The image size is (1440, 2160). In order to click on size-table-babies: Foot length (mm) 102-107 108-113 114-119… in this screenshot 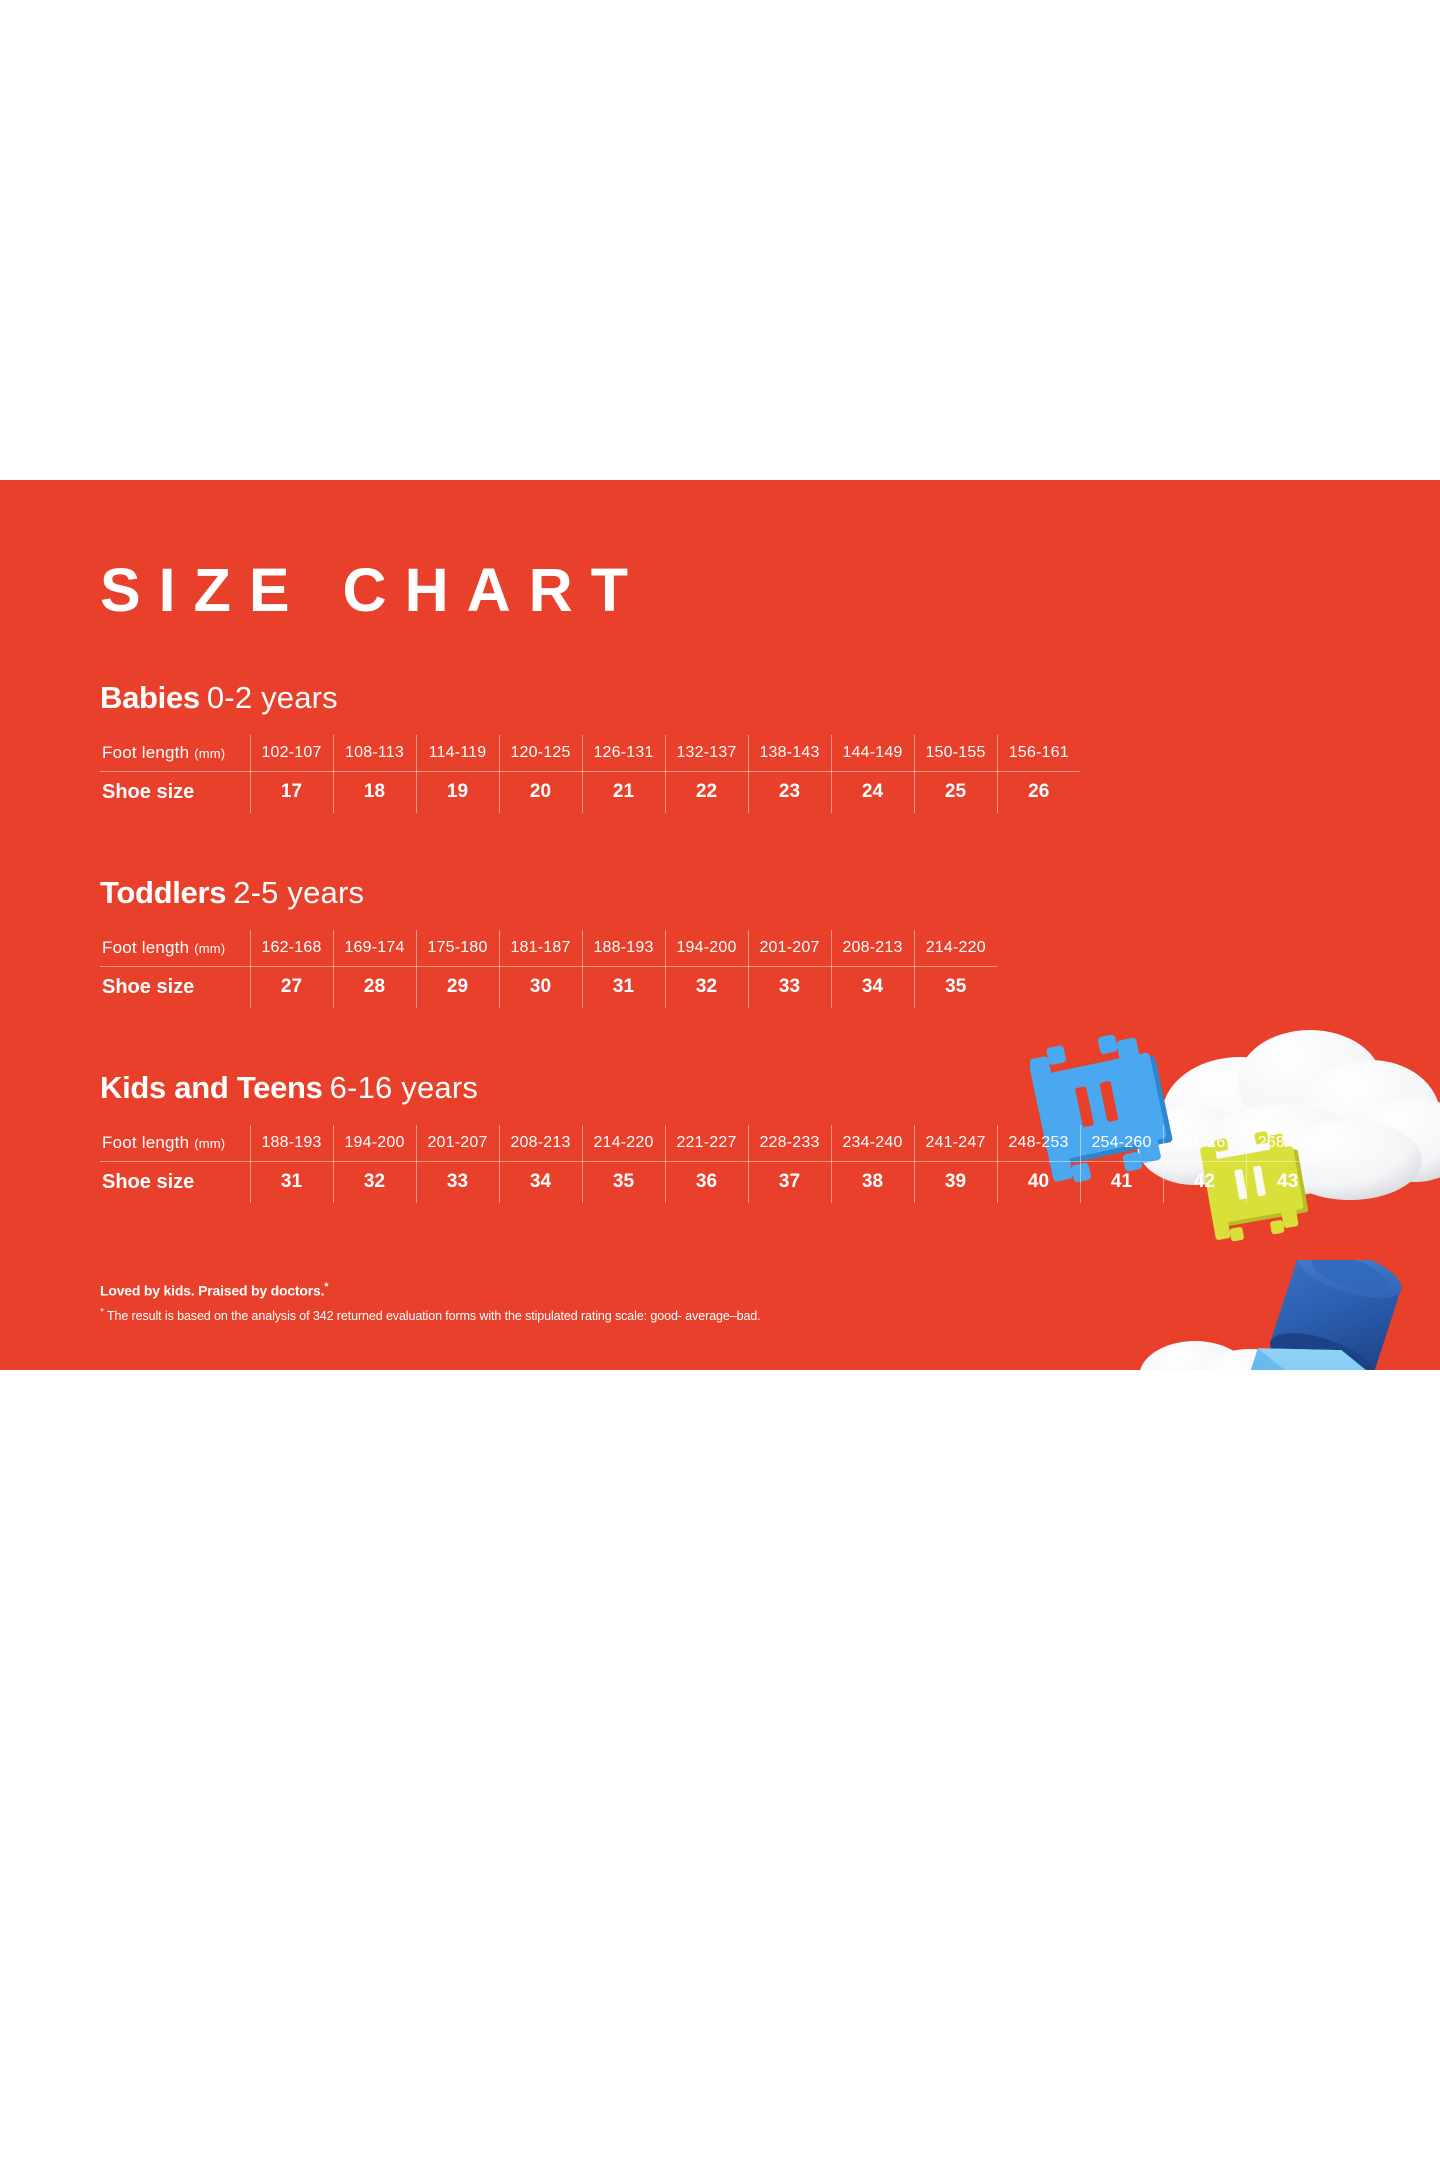, I will do `click(590, 774)`.